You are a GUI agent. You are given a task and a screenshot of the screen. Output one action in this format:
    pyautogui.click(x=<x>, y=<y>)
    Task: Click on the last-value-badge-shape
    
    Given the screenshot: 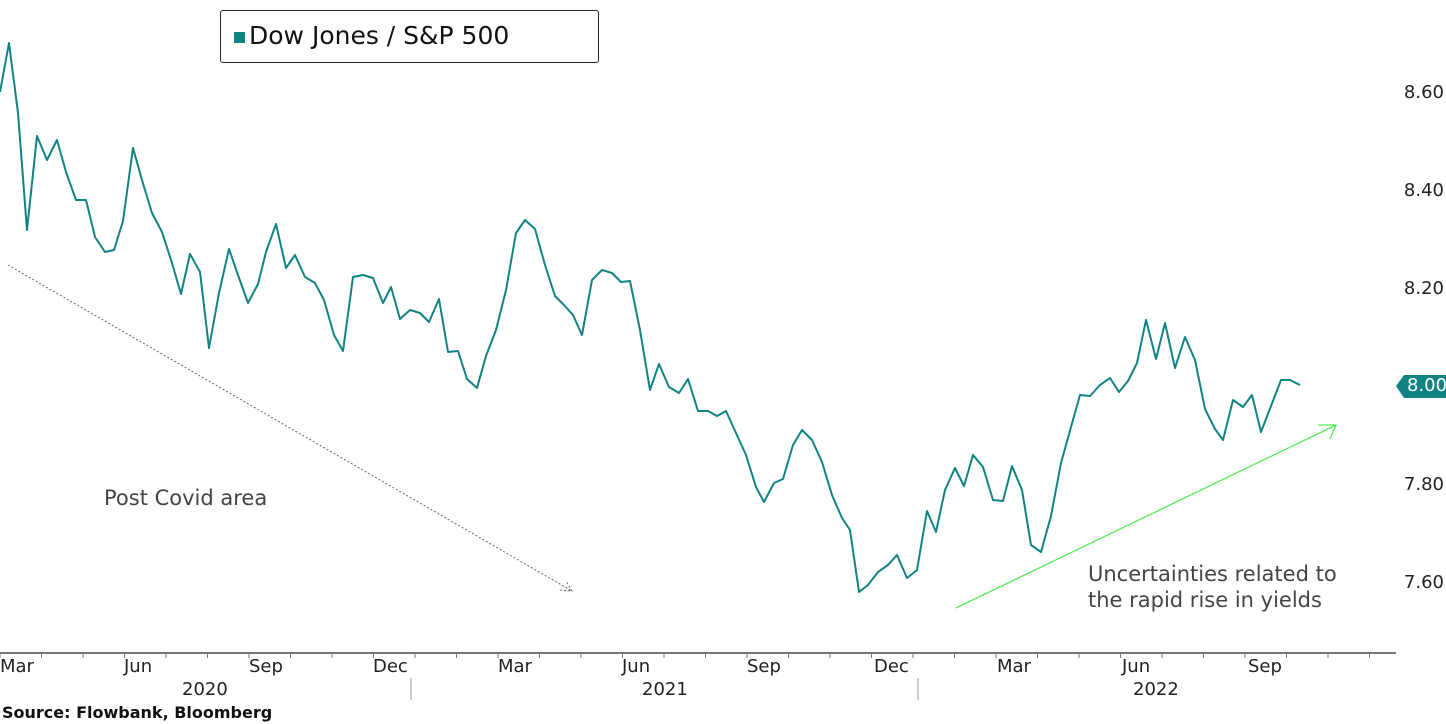 What is the action you would take?
    pyautogui.click(x=1421, y=386)
    